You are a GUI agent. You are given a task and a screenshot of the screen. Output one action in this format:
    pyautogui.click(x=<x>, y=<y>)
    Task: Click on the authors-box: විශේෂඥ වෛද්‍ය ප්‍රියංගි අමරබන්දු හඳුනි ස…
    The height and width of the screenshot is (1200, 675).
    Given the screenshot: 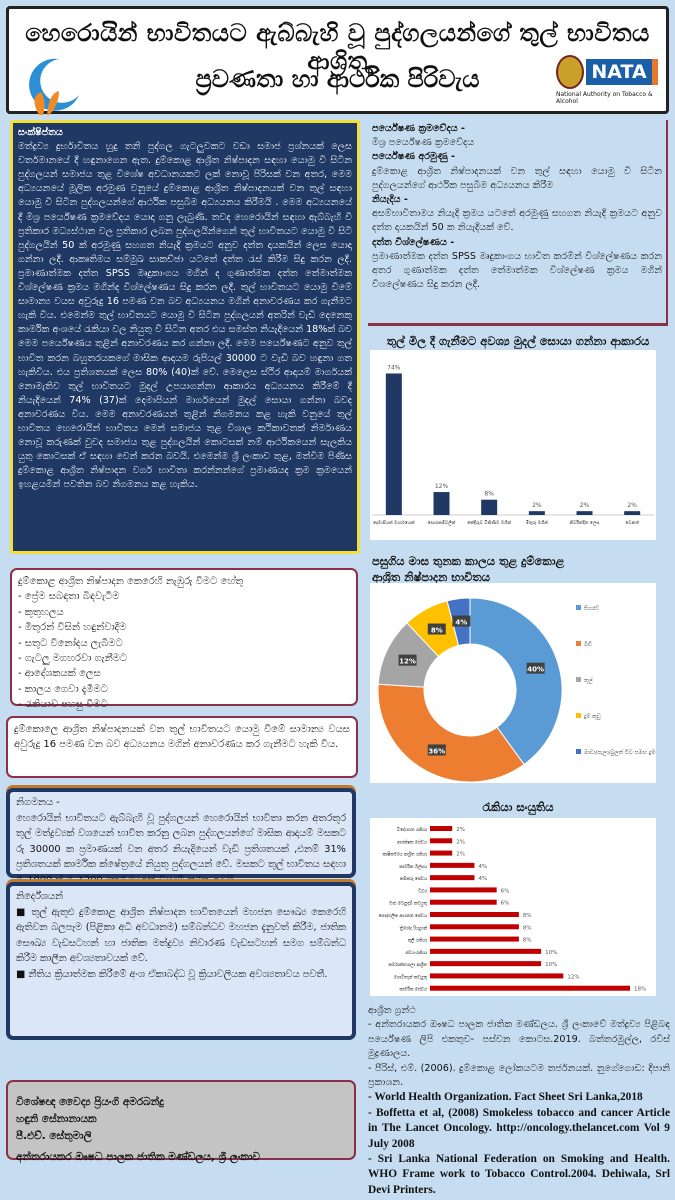 What is the action you would take?
    pyautogui.click(x=181, y=1121)
    